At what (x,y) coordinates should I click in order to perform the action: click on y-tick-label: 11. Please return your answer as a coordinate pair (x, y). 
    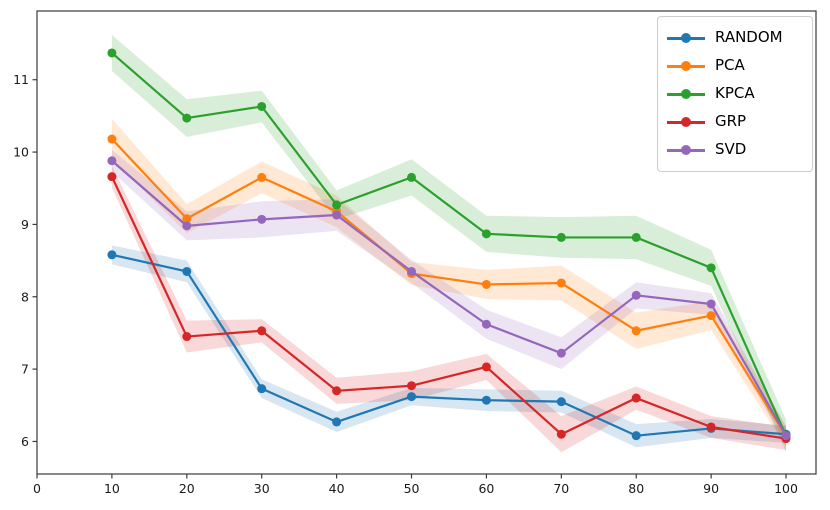
    Looking at the image, I should click on (21, 79).